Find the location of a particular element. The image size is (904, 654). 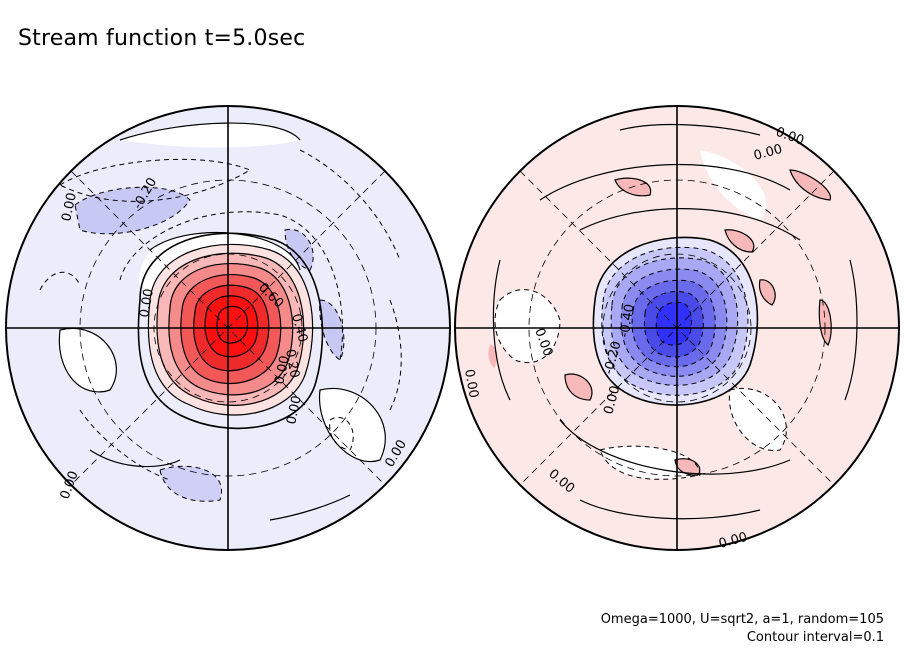

contour-interval-caption: Contour interval=0.1 is located at coordinates (815, 637).